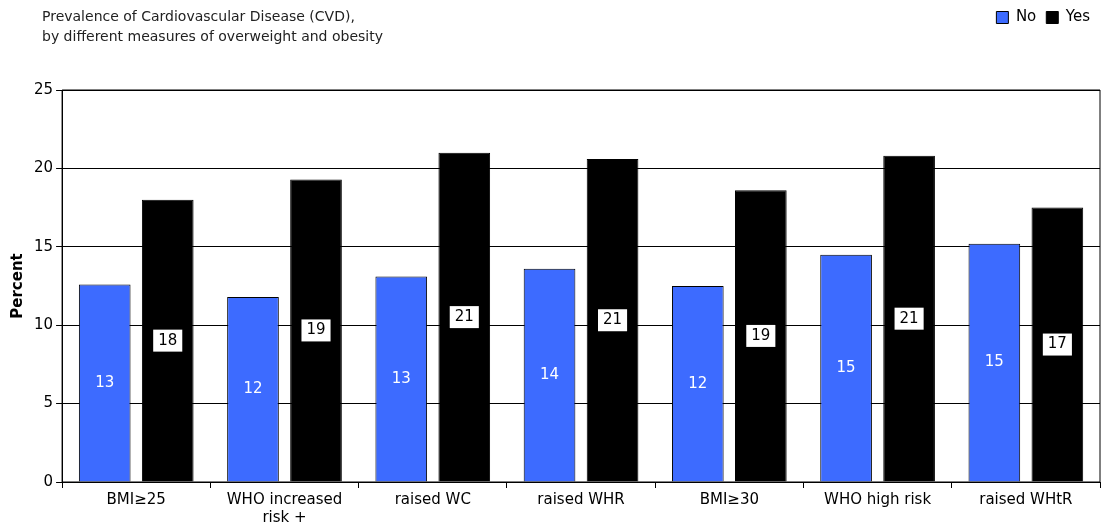  I want to click on y-tick-label: 15, so click(43, 245).